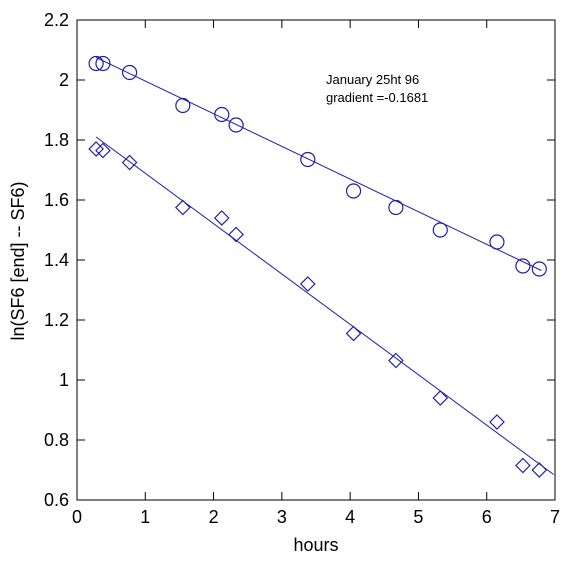 The image size is (569, 564). What do you see at coordinates (377, 97) in the screenshot?
I see `annotation-gradient: gradient =-0.1681` at bounding box center [377, 97].